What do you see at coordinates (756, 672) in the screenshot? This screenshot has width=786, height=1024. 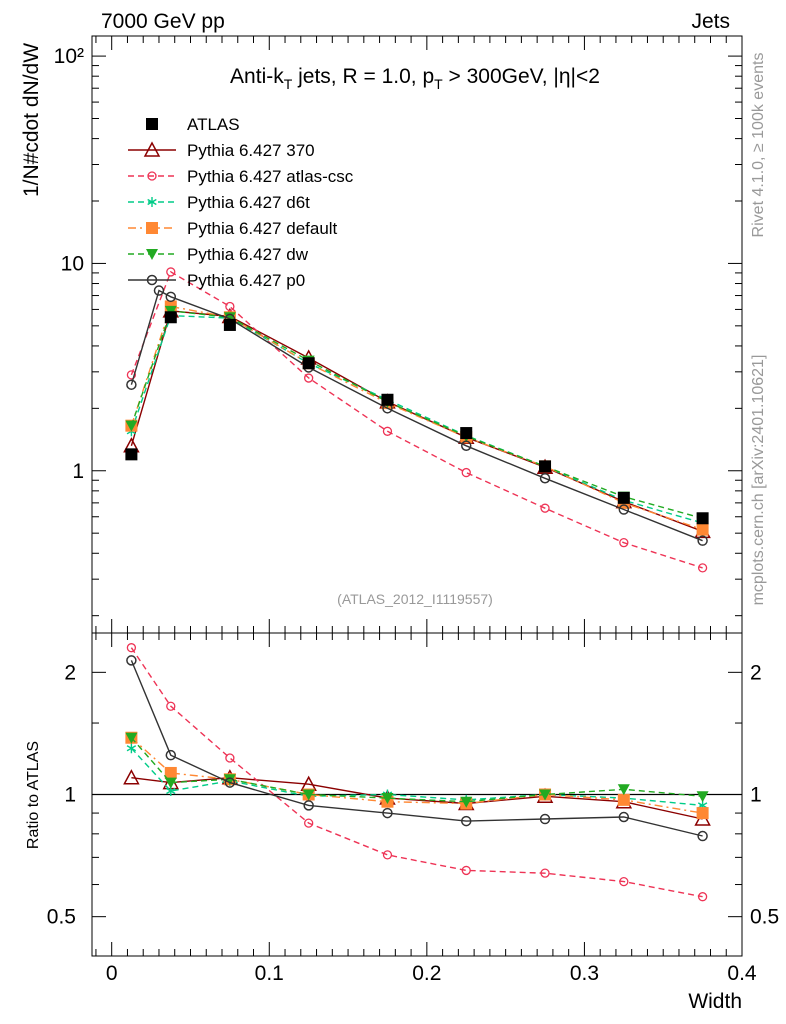 I see `ratio-y-tick-label-right: 2` at bounding box center [756, 672].